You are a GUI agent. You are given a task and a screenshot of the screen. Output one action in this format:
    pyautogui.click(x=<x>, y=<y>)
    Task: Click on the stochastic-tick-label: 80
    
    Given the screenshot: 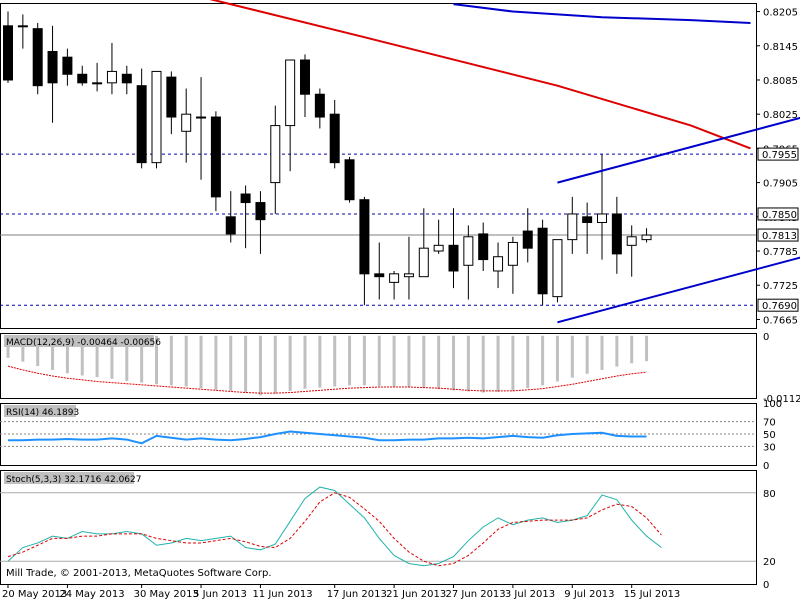 What is the action you would take?
    pyautogui.click(x=769, y=494)
    